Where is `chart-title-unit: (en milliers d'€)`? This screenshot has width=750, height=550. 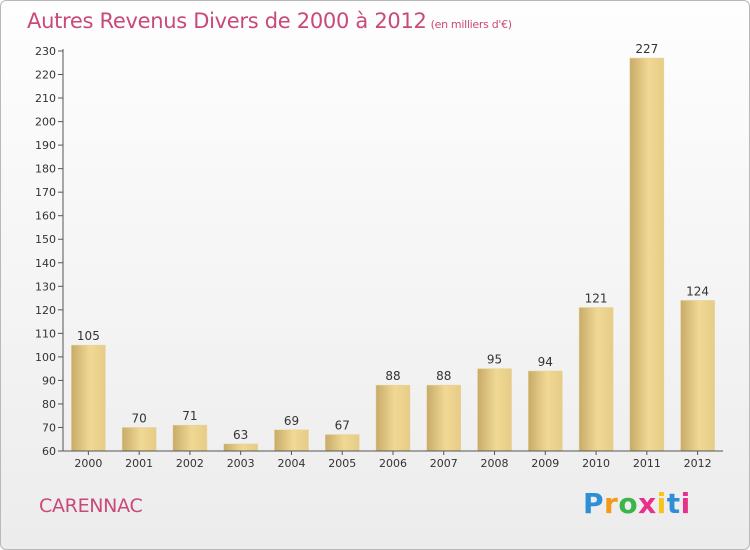
chart-title-unit: (en milliers d'€) is located at coordinates (471, 24).